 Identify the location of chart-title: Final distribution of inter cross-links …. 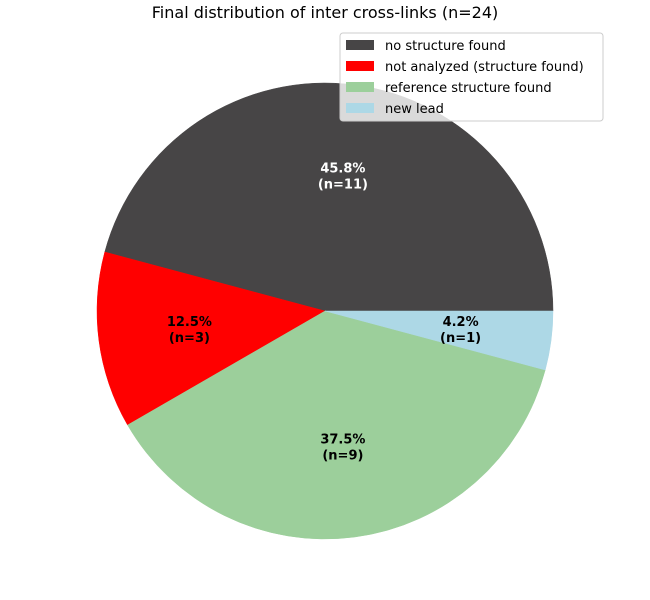
(325, 12).